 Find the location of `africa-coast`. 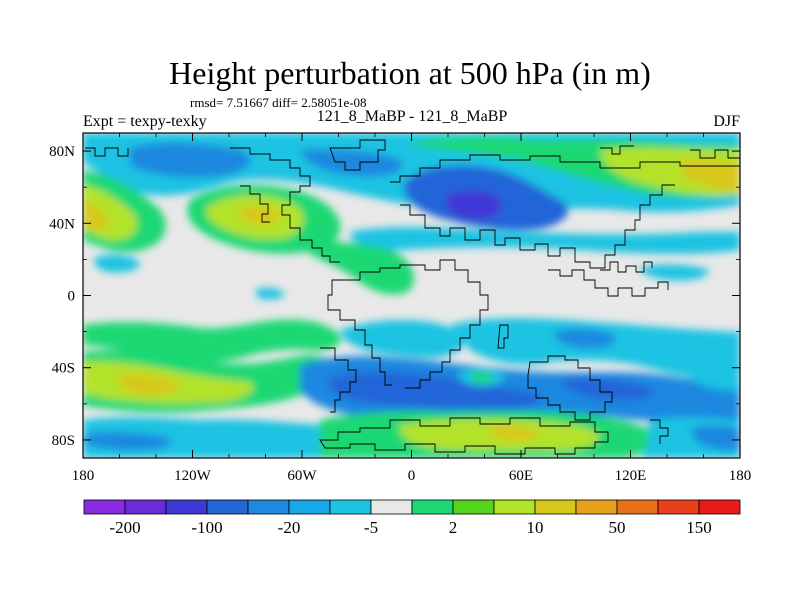

africa-coast is located at coordinates (414, 324).